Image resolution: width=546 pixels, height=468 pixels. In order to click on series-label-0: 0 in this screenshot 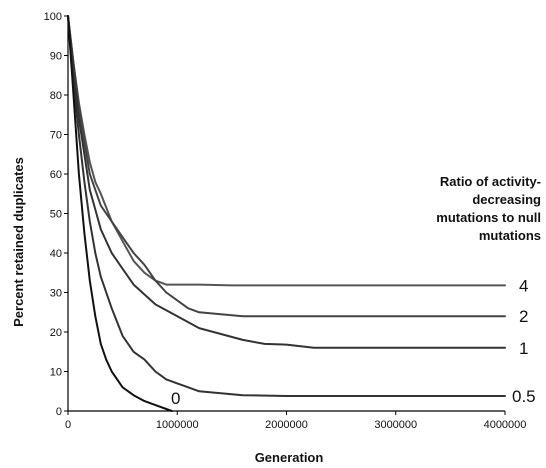, I will do `click(175, 398)`.